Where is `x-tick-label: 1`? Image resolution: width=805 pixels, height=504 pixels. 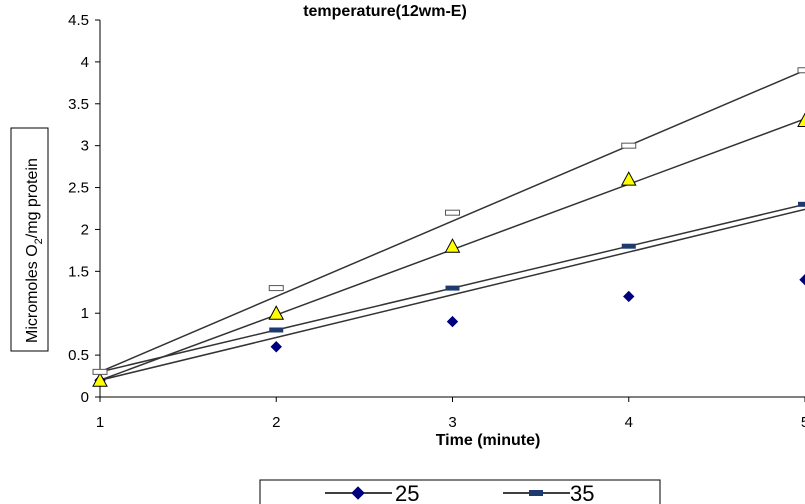
x-tick-label: 1 is located at coordinates (100, 422).